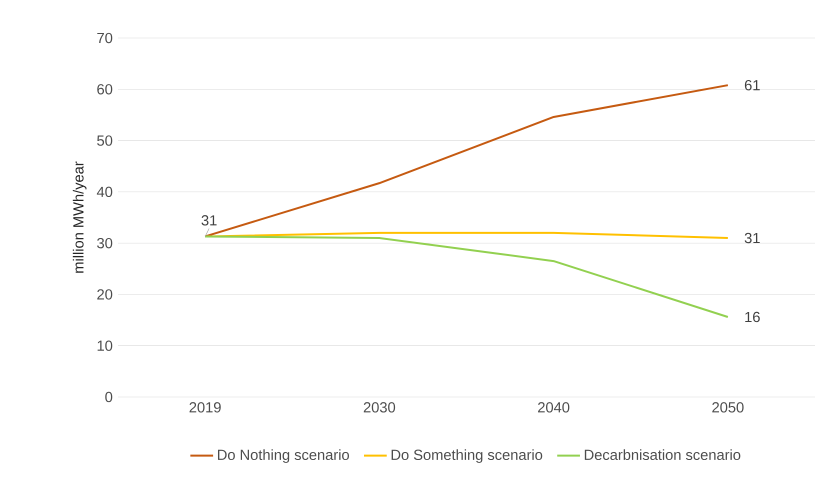  I want to click on y-axis-title: million MWh/year, so click(79, 217).